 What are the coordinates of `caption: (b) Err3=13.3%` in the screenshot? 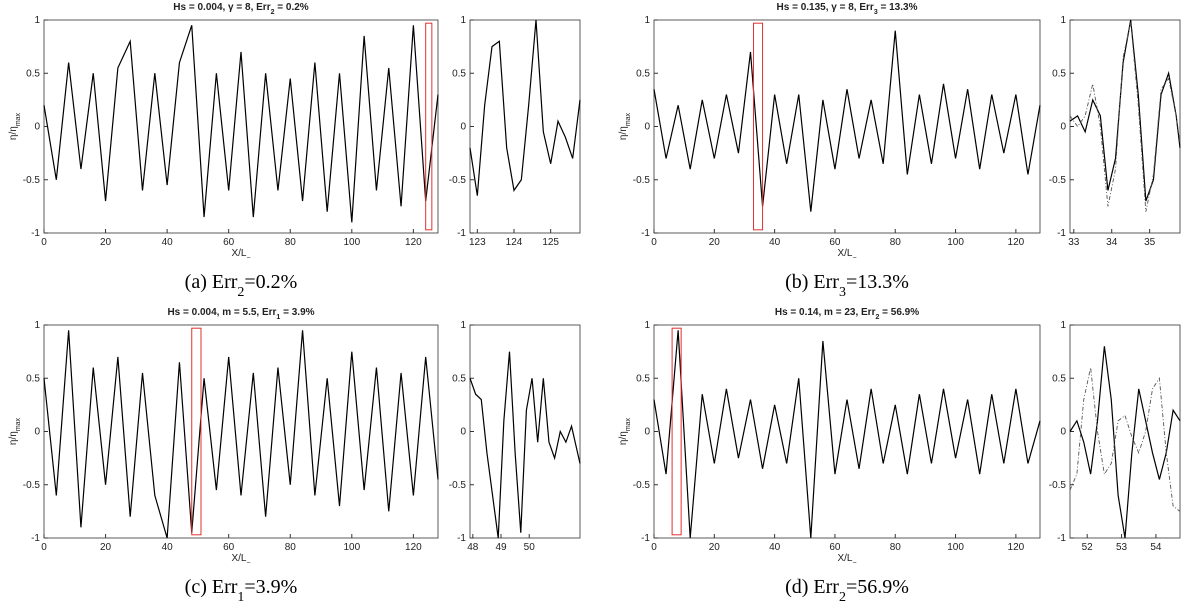 It's located at (847, 285).